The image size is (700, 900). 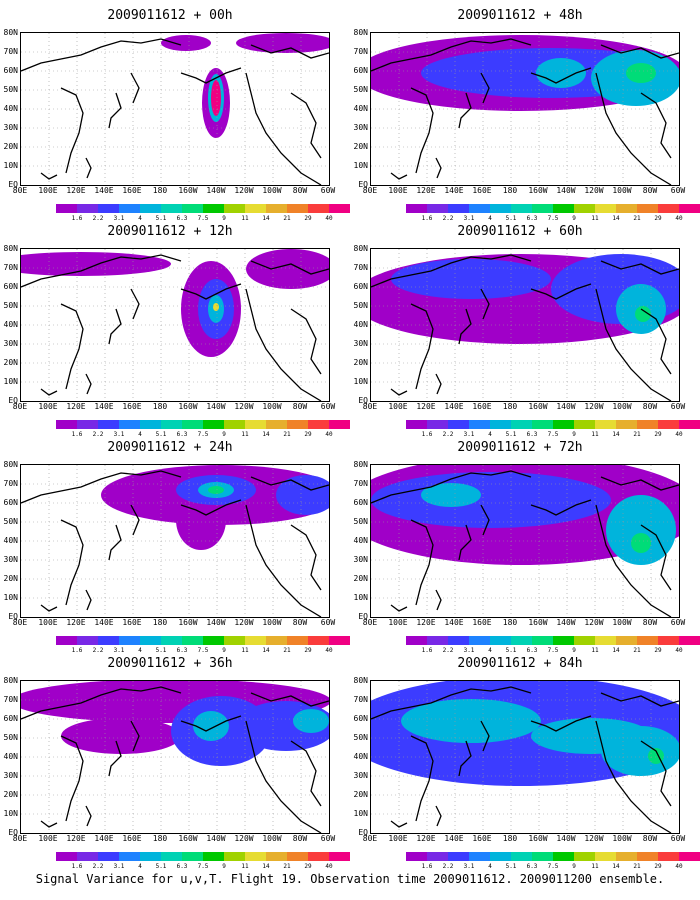 What do you see at coordinates (308, 866) in the screenshot?
I see `colorbar-label: 29` at bounding box center [308, 866].